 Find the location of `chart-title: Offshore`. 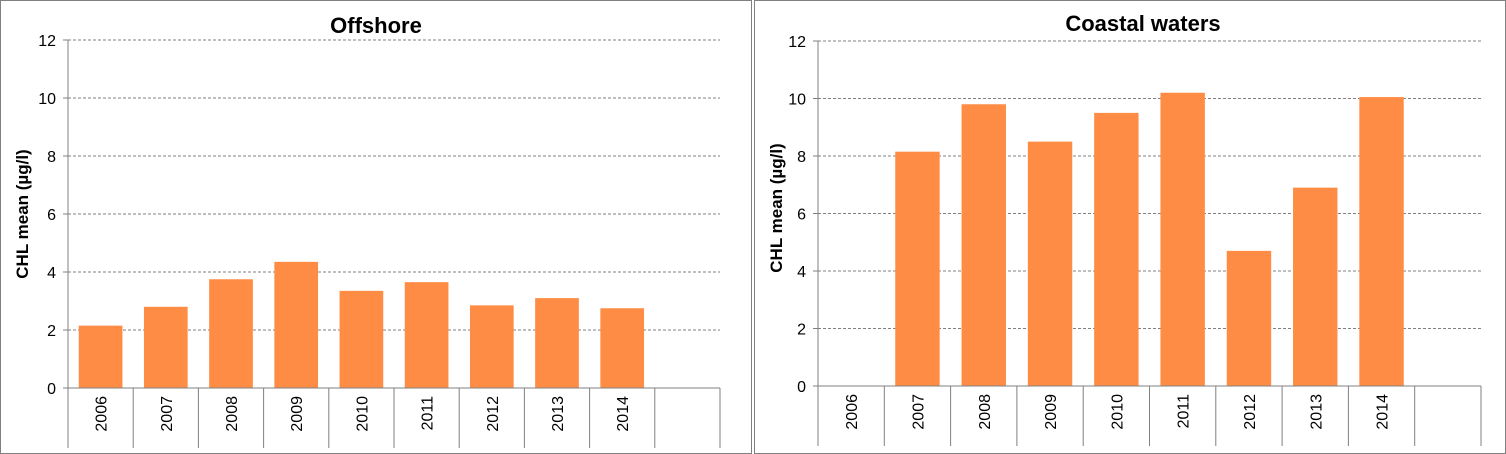

chart-title: Offshore is located at coordinates (376, 25).